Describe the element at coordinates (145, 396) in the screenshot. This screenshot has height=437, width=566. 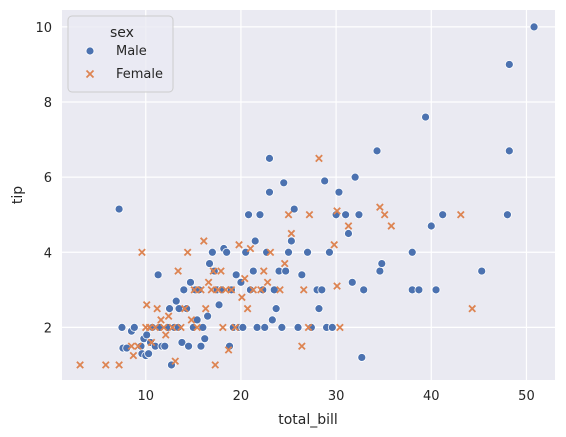
I see `x-tick-label: 10` at that location.